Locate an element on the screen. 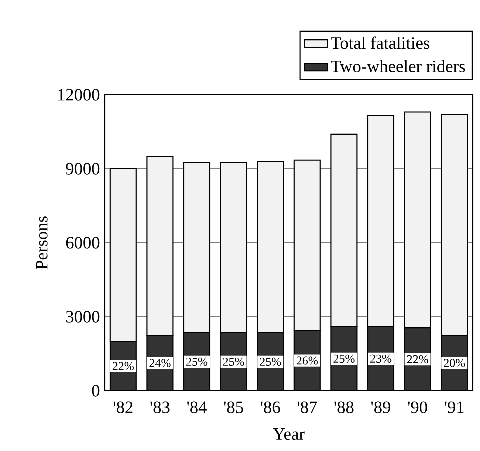 Image resolution: width=480 pixels, height=451 pixels. x-axis-title: Year is located at coordinates (289, 434).